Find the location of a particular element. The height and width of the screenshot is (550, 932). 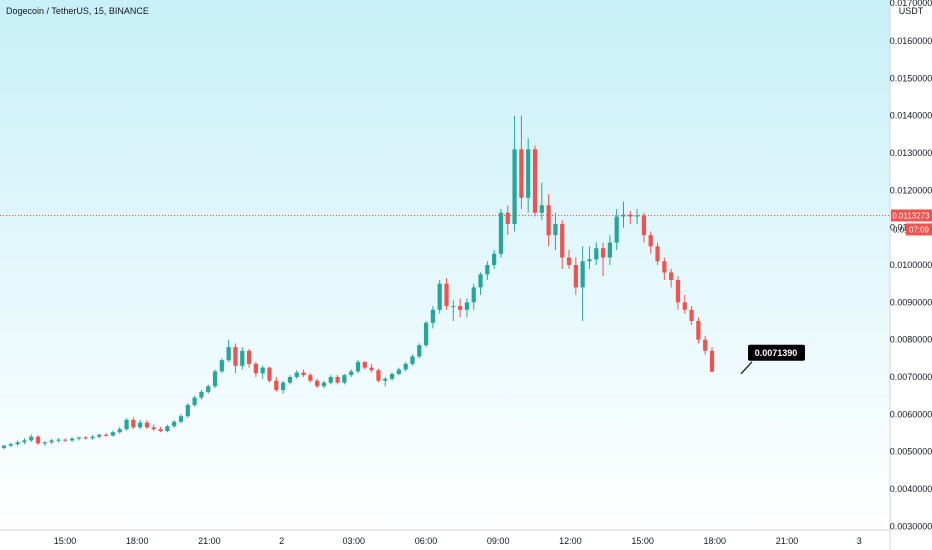

price-axis-unit: USDT is located at coordinates (911, 11).